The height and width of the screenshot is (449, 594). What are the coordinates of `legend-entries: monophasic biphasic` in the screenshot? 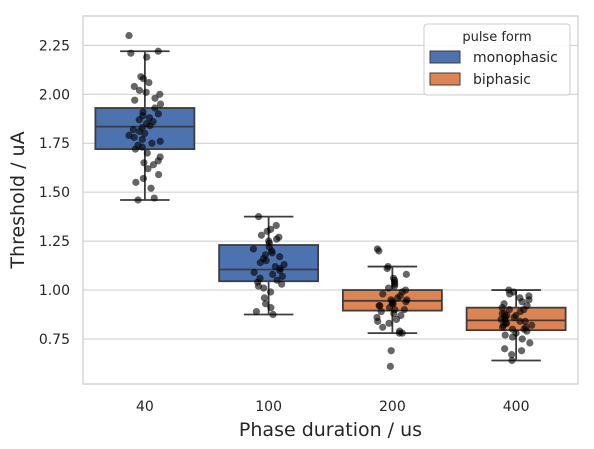 It's located at (493, 69).